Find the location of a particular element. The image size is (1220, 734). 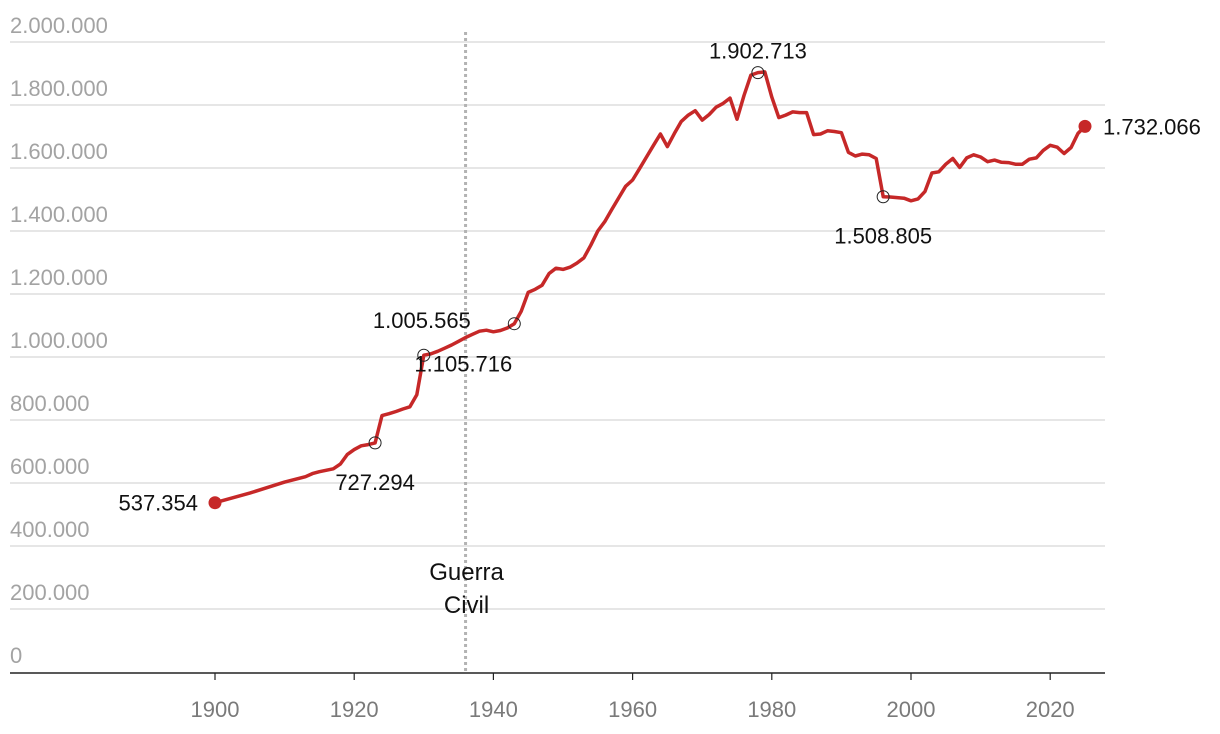

y-tick-label: 800.000 is located at coordinates (50, 403).